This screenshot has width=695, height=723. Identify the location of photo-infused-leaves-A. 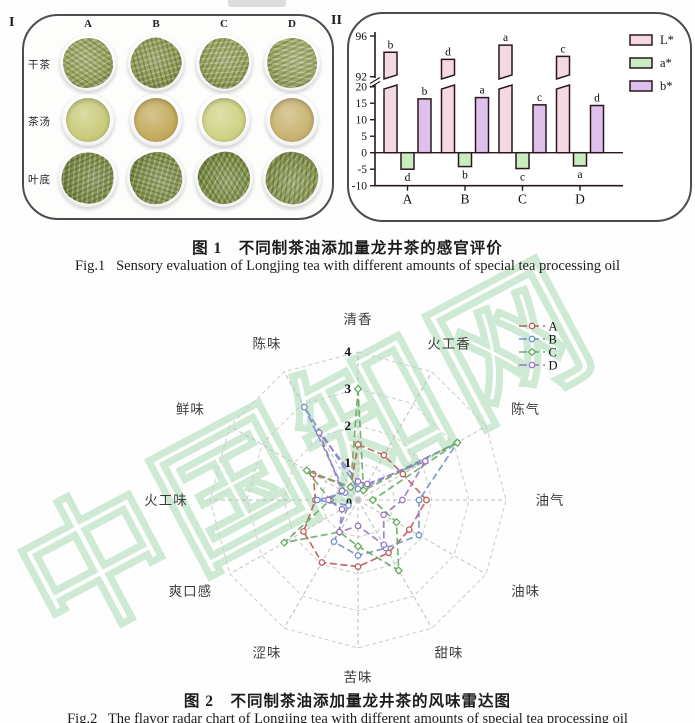
(88, 178).